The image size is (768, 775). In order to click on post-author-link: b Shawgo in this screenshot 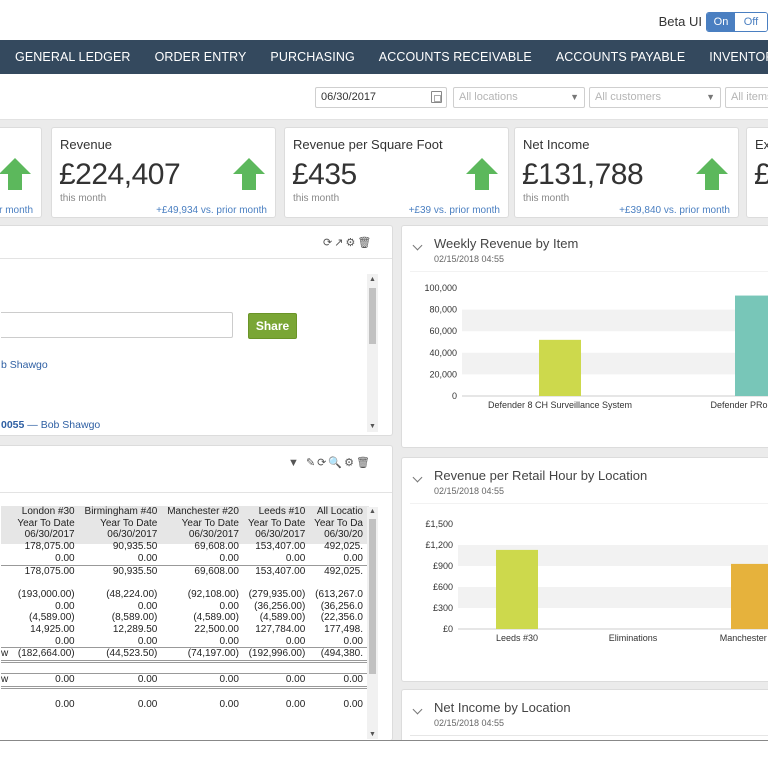, I will do `click(24, 365)`.